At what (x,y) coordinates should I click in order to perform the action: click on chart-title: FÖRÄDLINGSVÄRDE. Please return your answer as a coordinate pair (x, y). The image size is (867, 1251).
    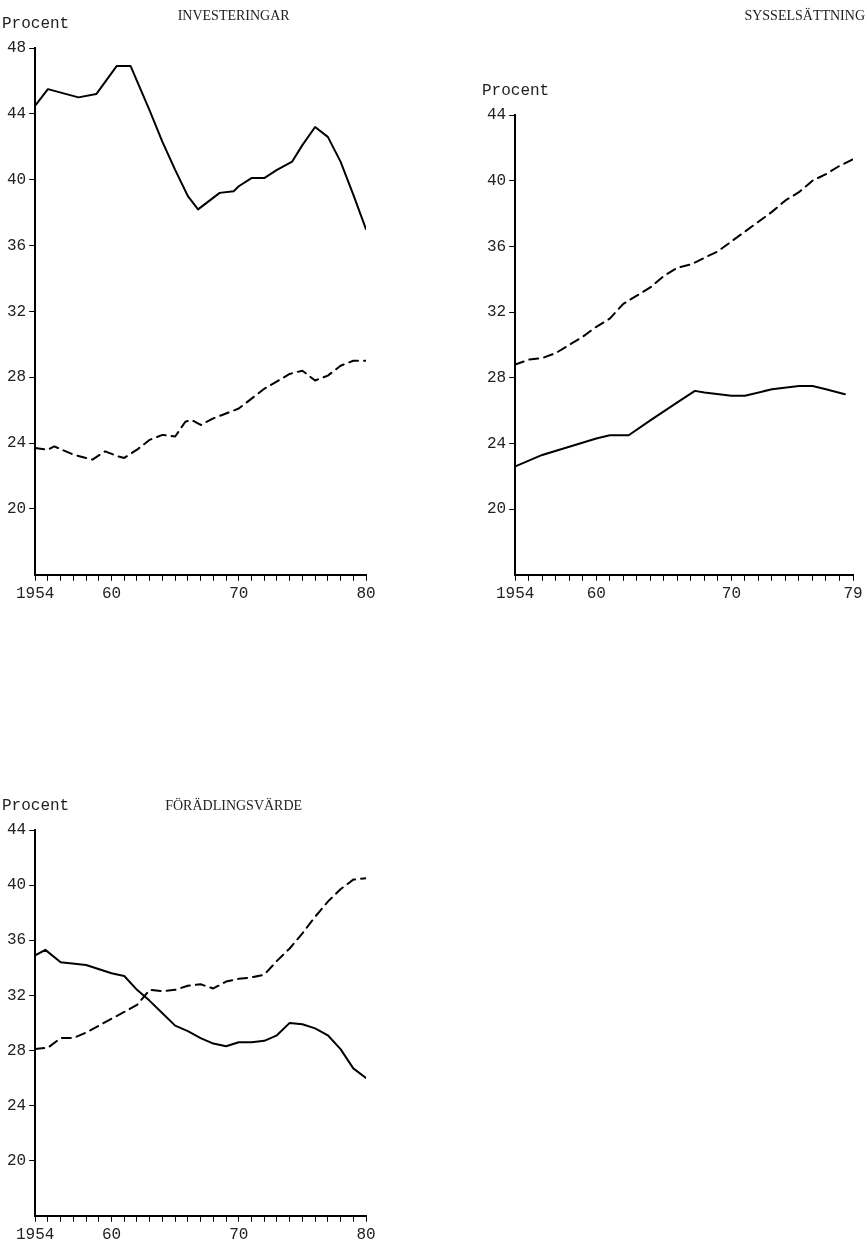
    Looking at the image, I should click on (234, 805).